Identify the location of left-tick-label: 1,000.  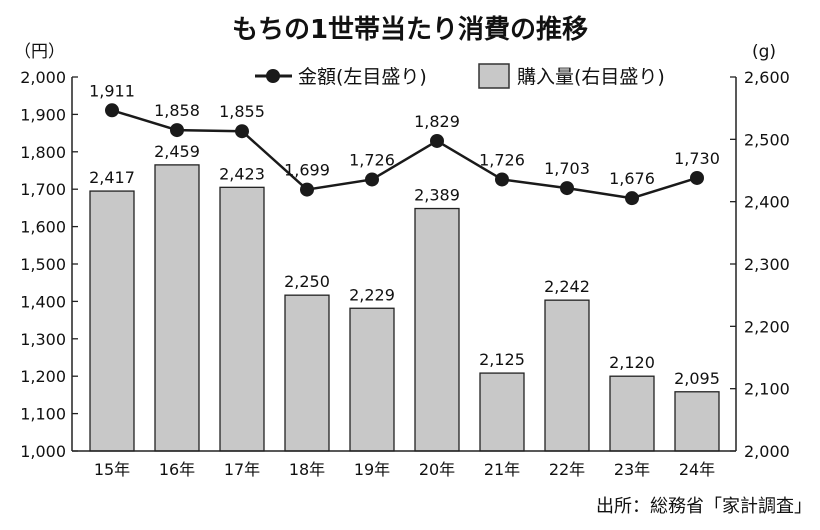
(43, 451).